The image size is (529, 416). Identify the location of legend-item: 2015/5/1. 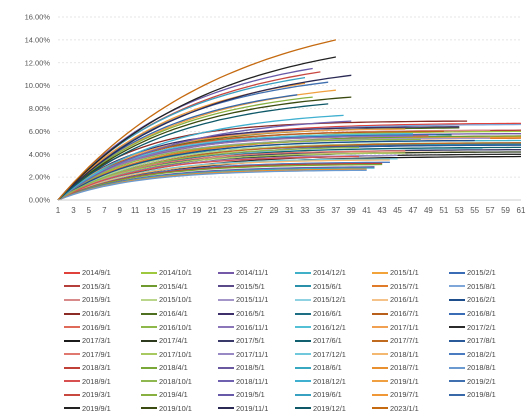
(256, 287).